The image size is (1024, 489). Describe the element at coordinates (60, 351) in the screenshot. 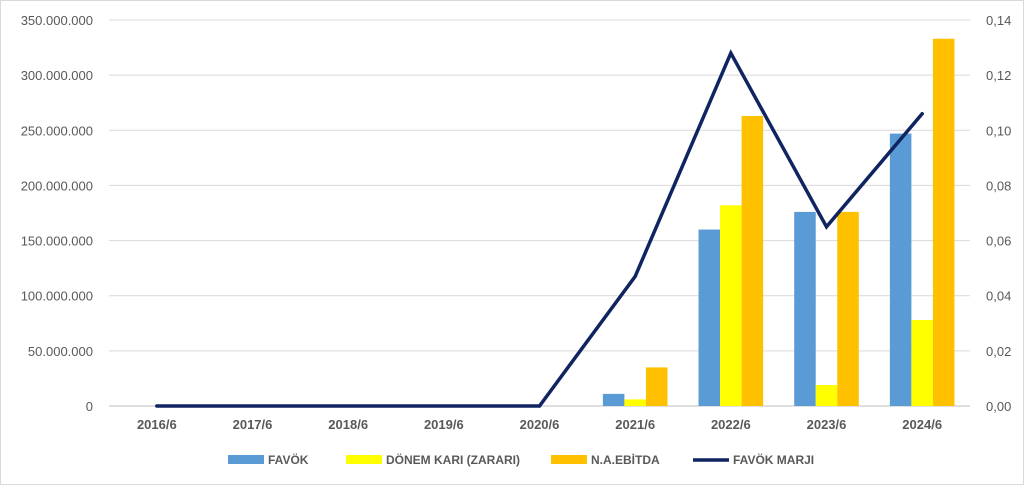

I see `left-axis-tick-label: 50.000.000` at that location.